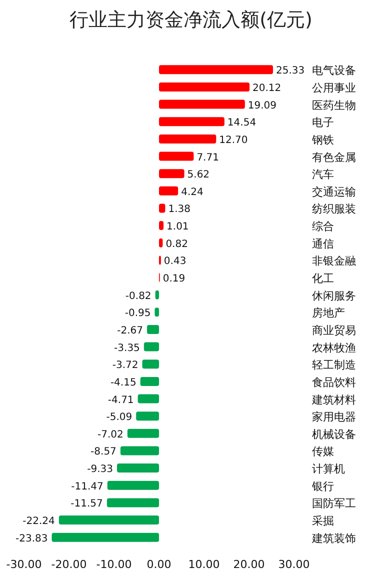 The height and width of the screenshot is (584, 383). Describe the element at coordinates (334, 261) in the screenshot. I see `y-tick-label: 非银金融` at that location.